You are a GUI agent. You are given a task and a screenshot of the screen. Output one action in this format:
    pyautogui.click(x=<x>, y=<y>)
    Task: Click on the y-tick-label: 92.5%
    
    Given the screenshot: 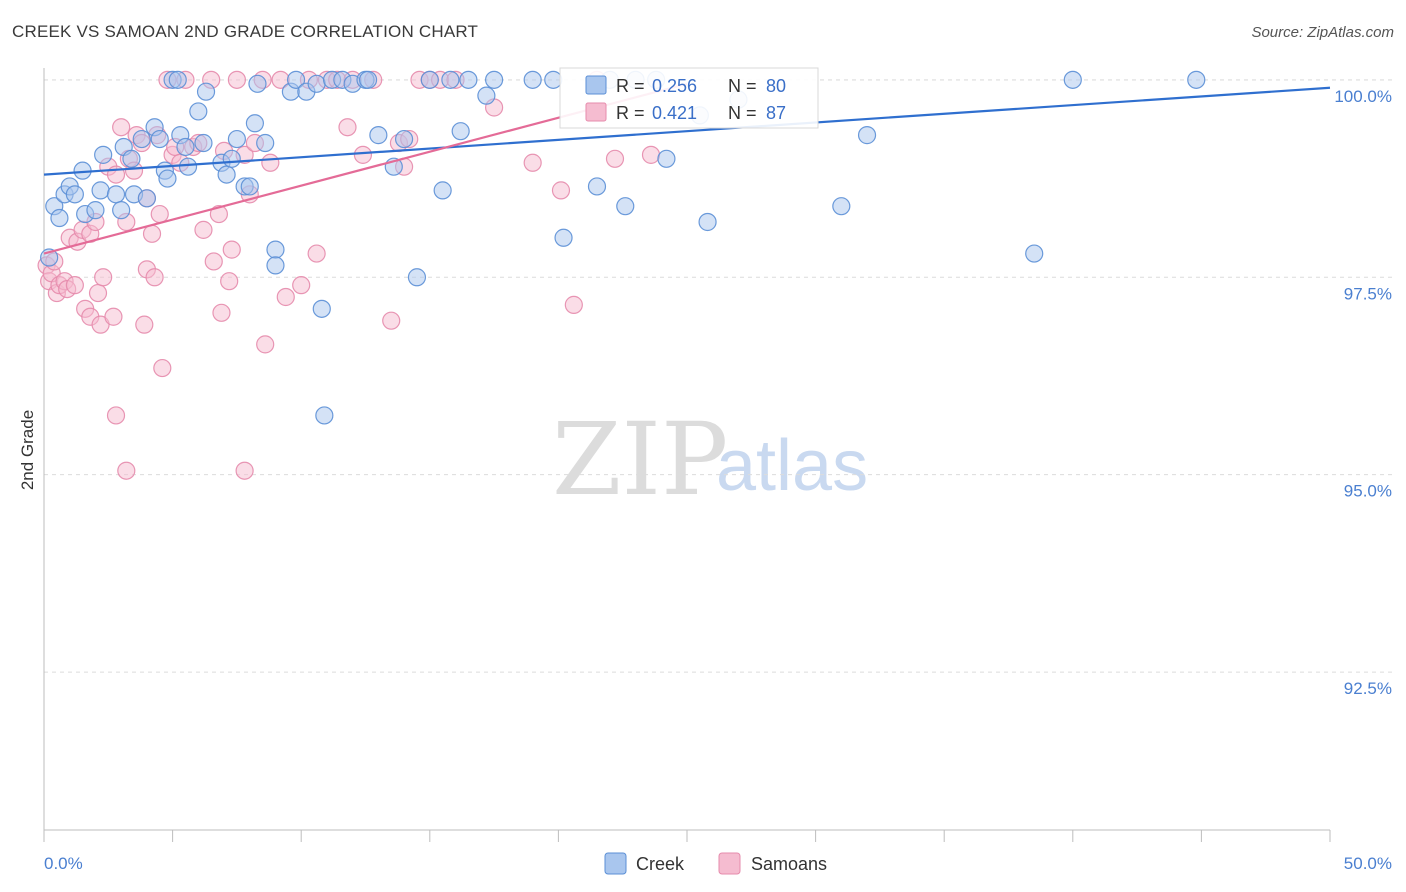 What is the action you would take?
    pyautogui.click(x=1368, y=688)
    